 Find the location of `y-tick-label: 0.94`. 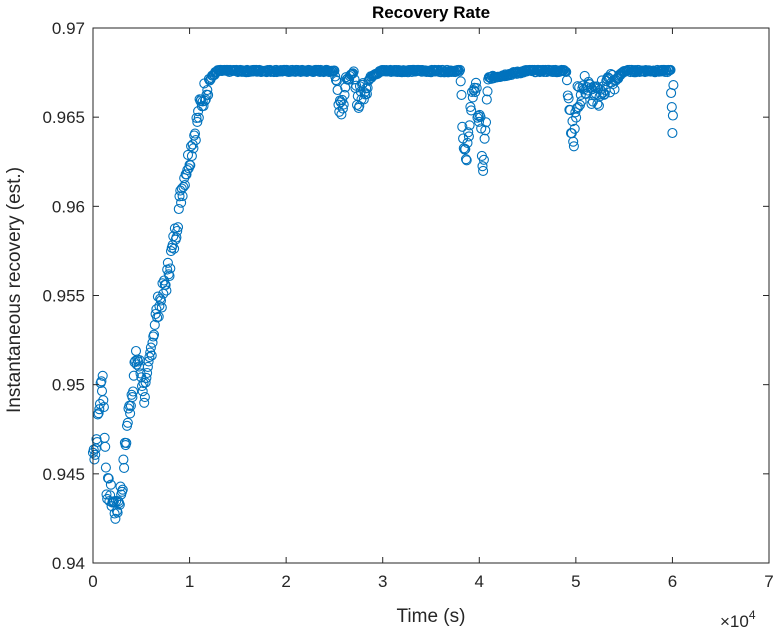

y-tick-label: 0.94 is located at coordinates (68, 563).